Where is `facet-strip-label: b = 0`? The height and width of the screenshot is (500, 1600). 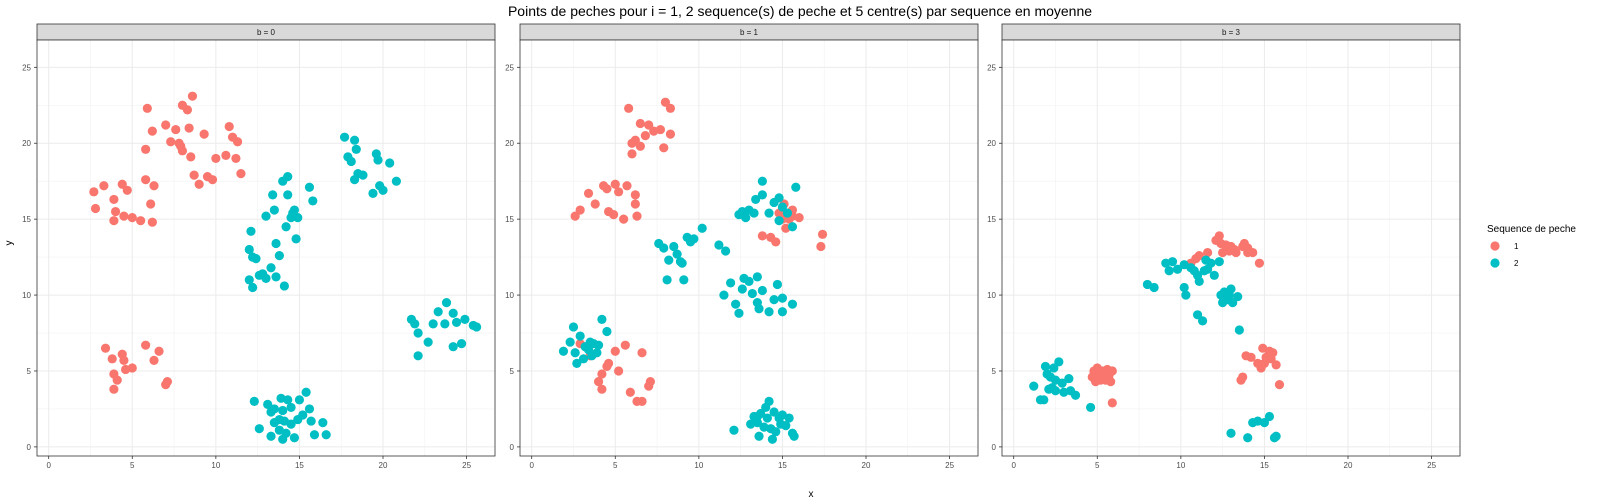 facet-strip-label: b = 0 is located at coordinates (266, 32).